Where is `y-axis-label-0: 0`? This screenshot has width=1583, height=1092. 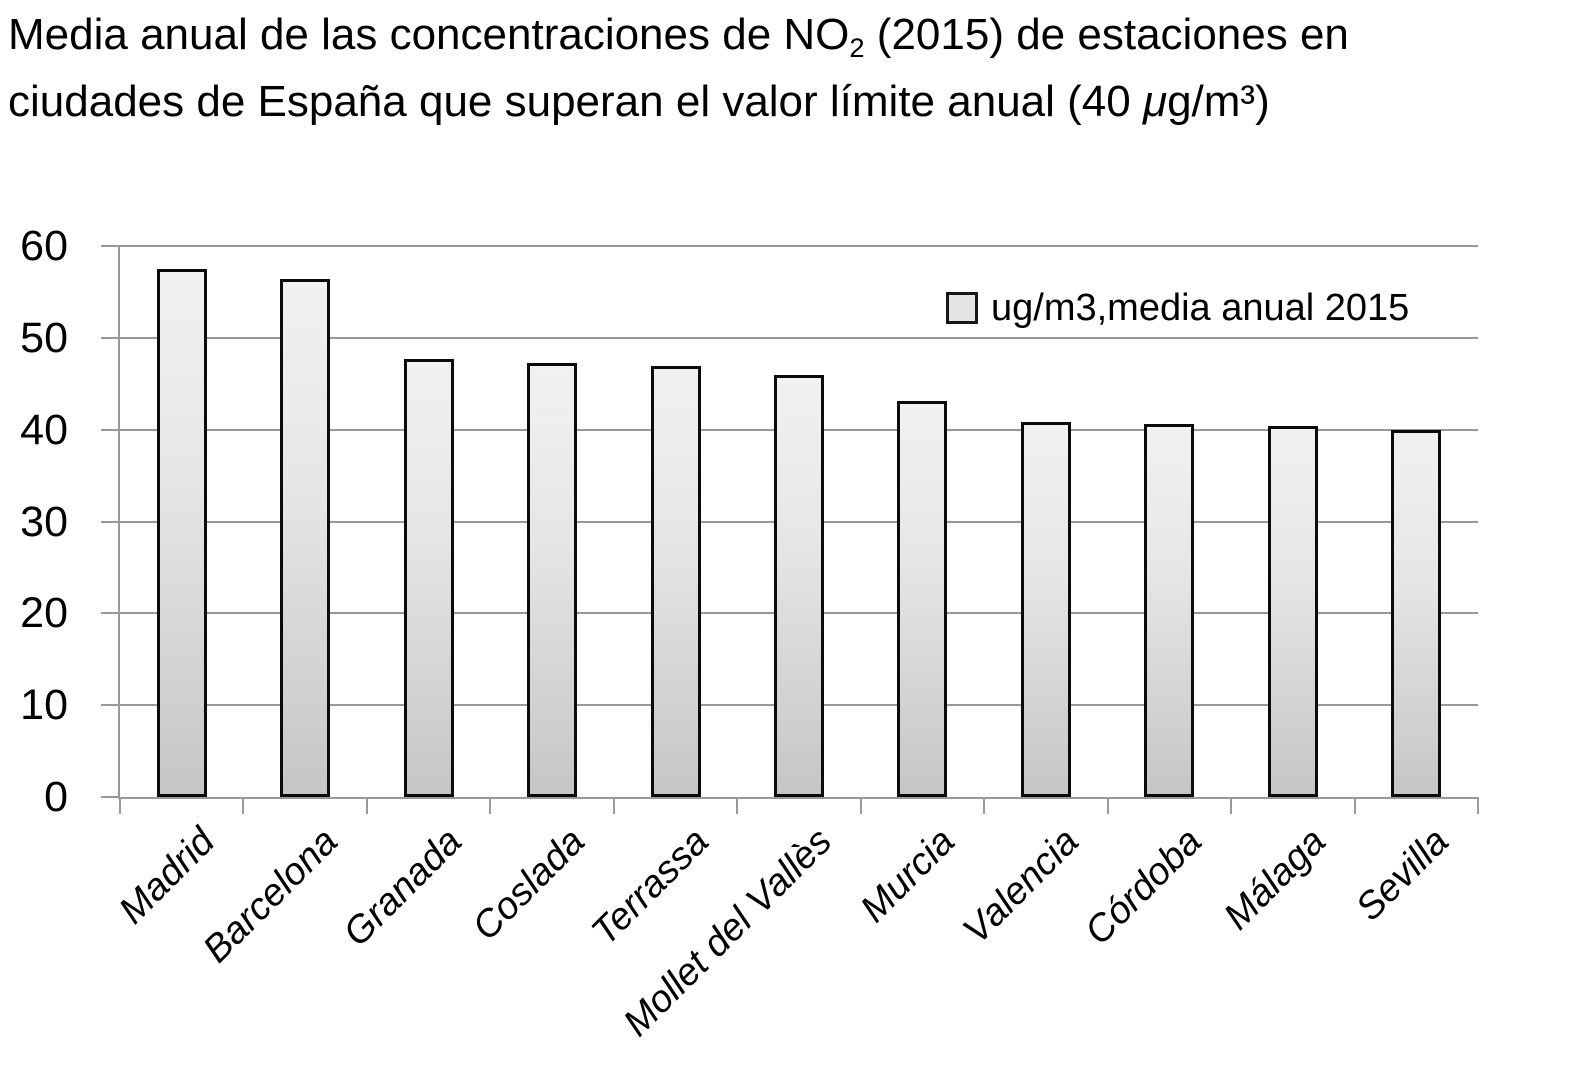
y-axis-label-0: 0 is located at coordinates (56, 797).